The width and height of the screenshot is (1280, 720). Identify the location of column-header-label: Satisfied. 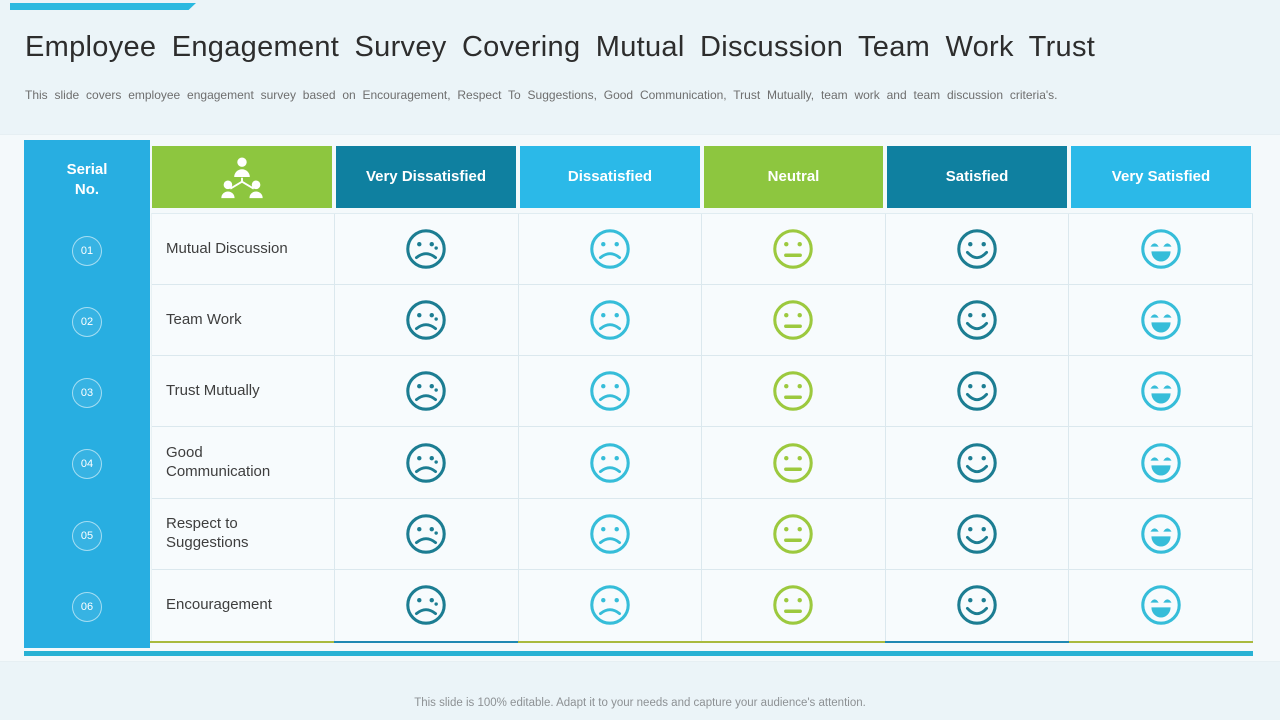
(977, 177).